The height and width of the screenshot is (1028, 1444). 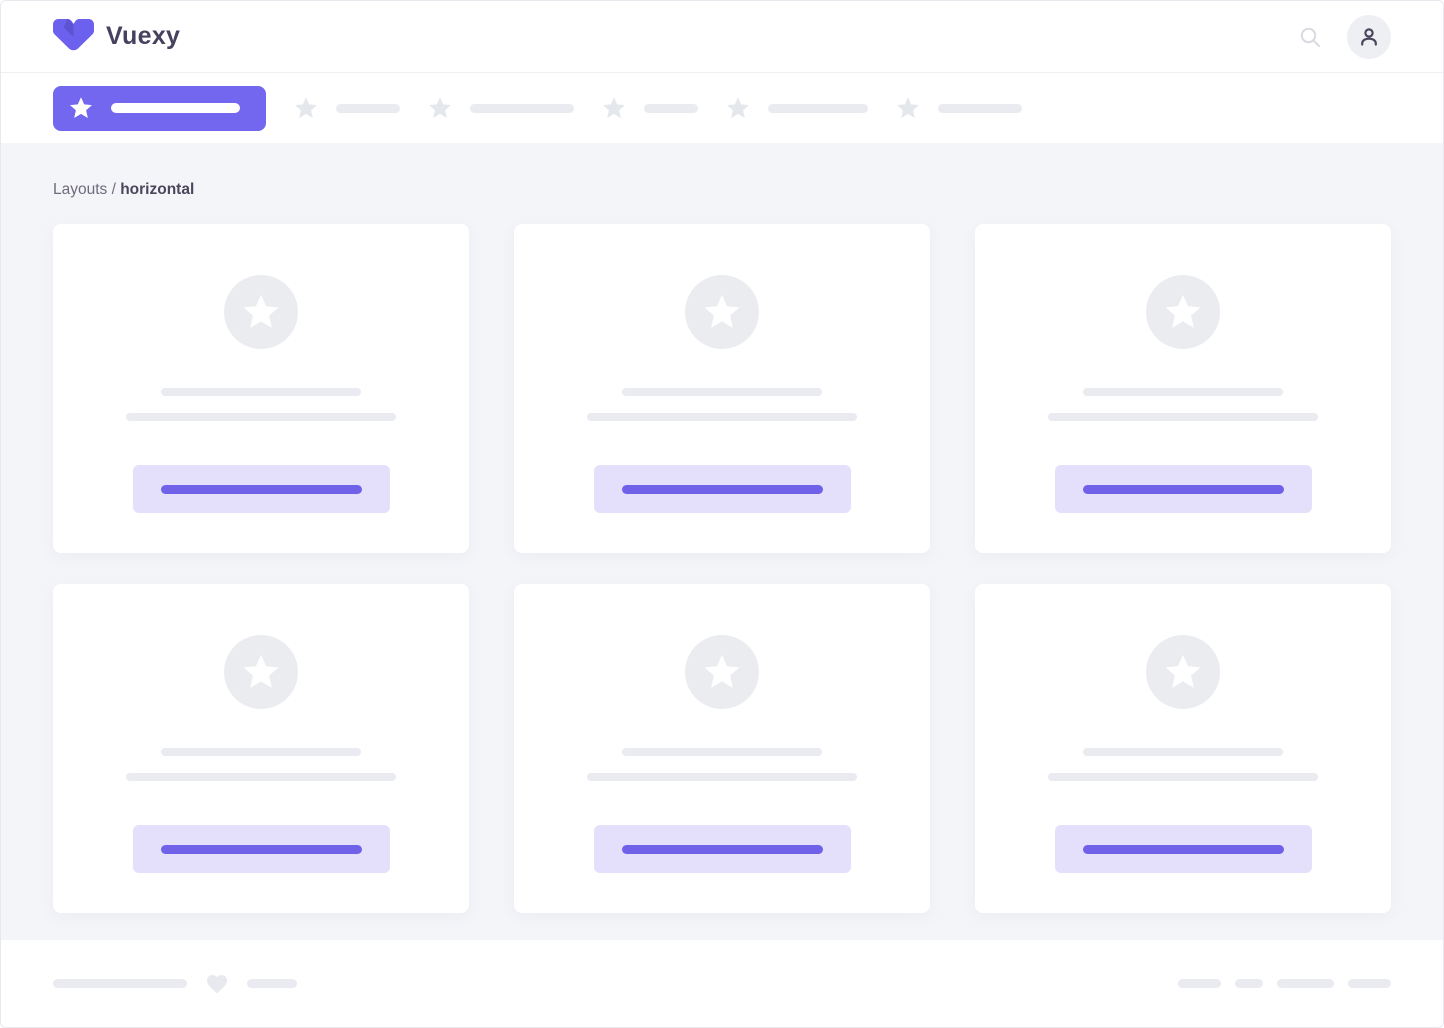 I want to click on horizontal-navbar, so click(x=722, y=108).